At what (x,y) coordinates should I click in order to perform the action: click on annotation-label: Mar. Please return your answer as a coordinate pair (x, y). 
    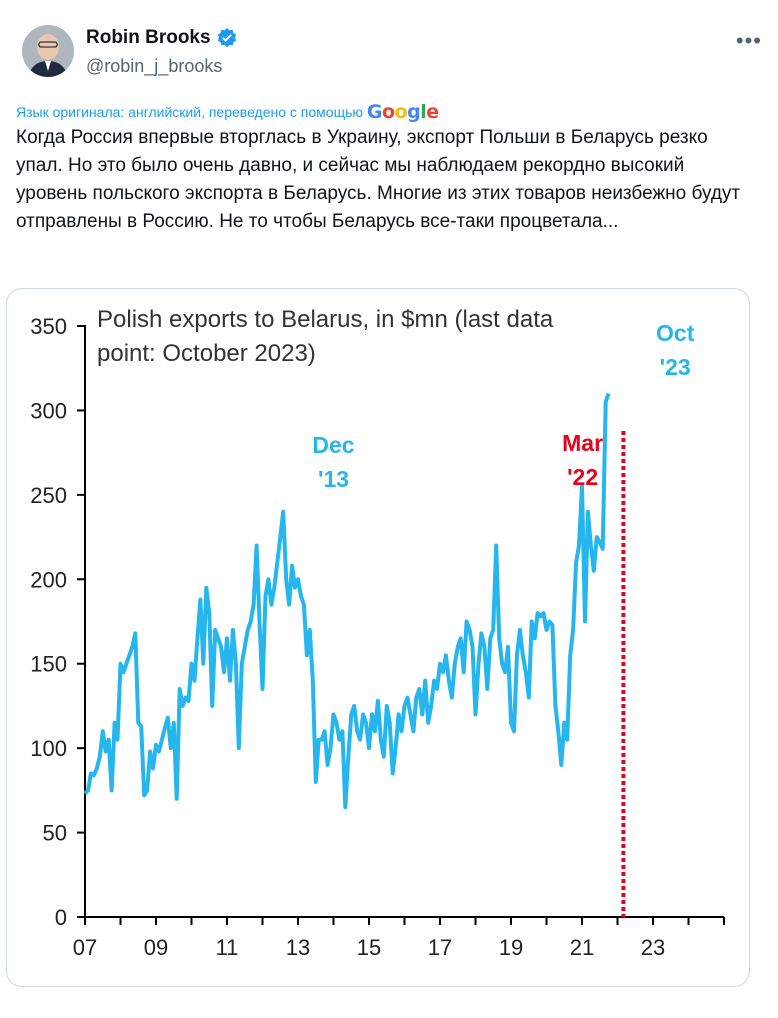
    Looking at the image, I should click on (582, 443).